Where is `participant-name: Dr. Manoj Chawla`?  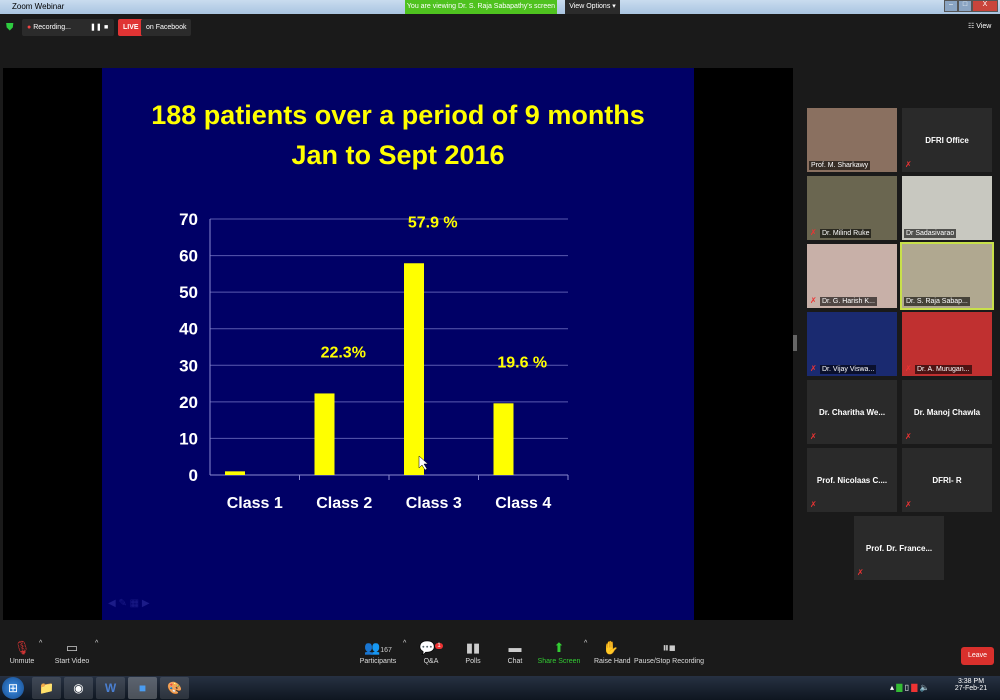
participant-name: Dr. Manoj Chawla is located at coordinates (947, 412).